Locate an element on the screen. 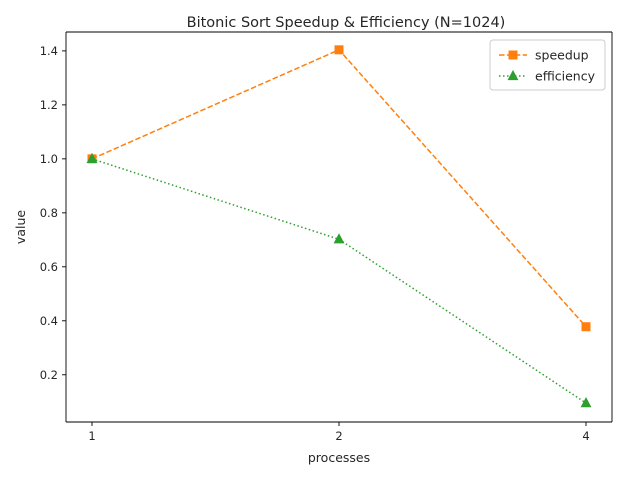 Image resolution: width=640 pixels, height=480 pixels. legend-item-efficiency: efficiency is located at coordinates (547, 76).